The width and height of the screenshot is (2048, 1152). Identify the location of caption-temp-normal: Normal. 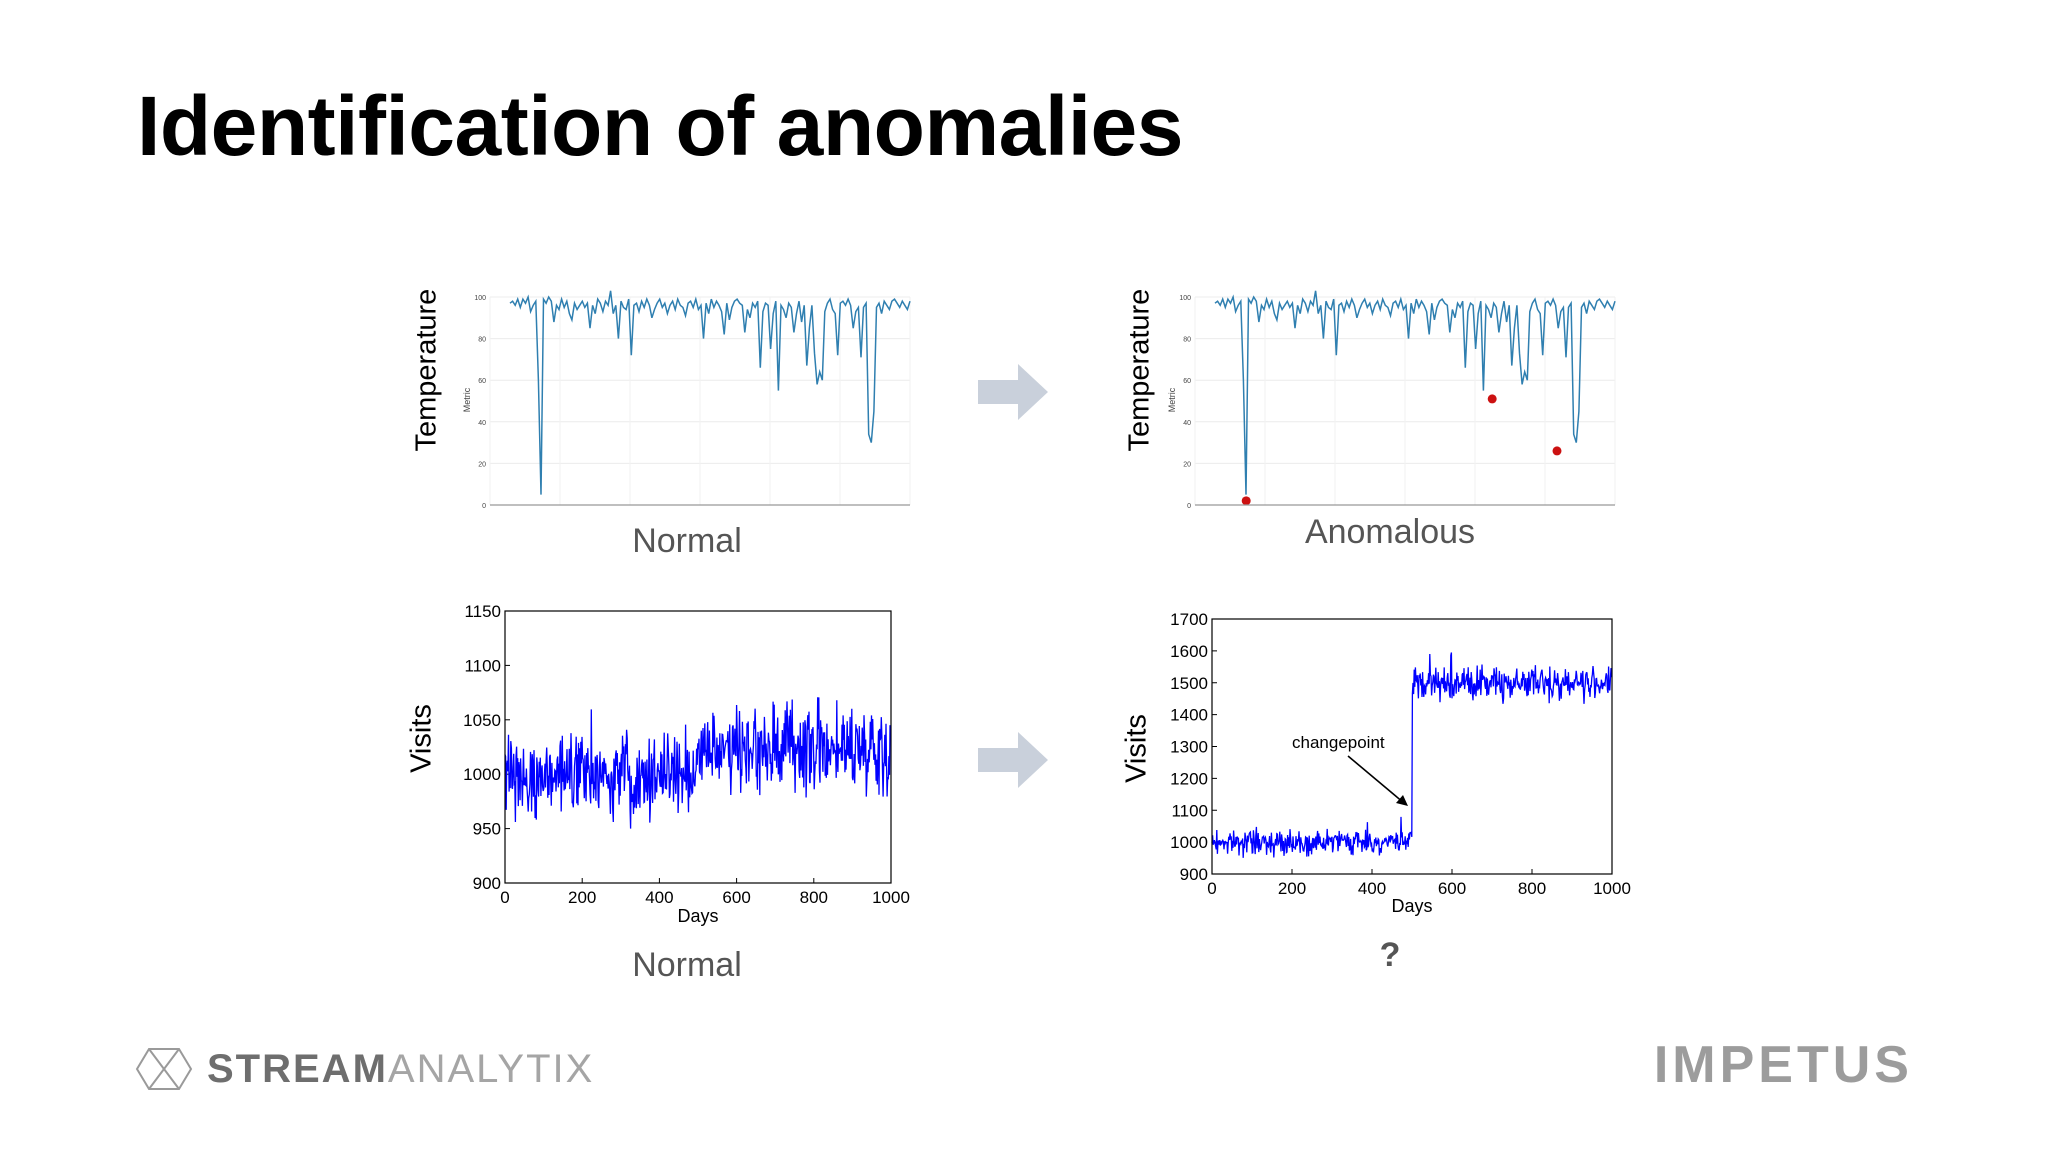
(687, 541).